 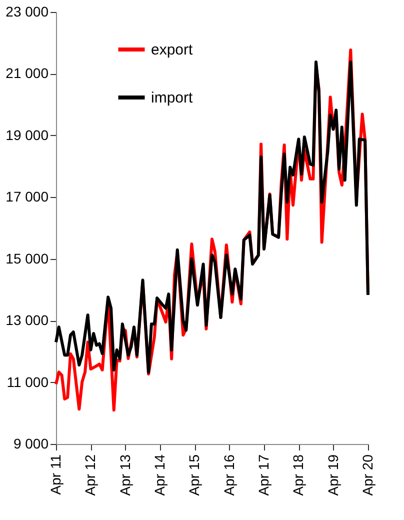 I want to click on x-tick-label: Apr 13, so click(x=124, y=475).